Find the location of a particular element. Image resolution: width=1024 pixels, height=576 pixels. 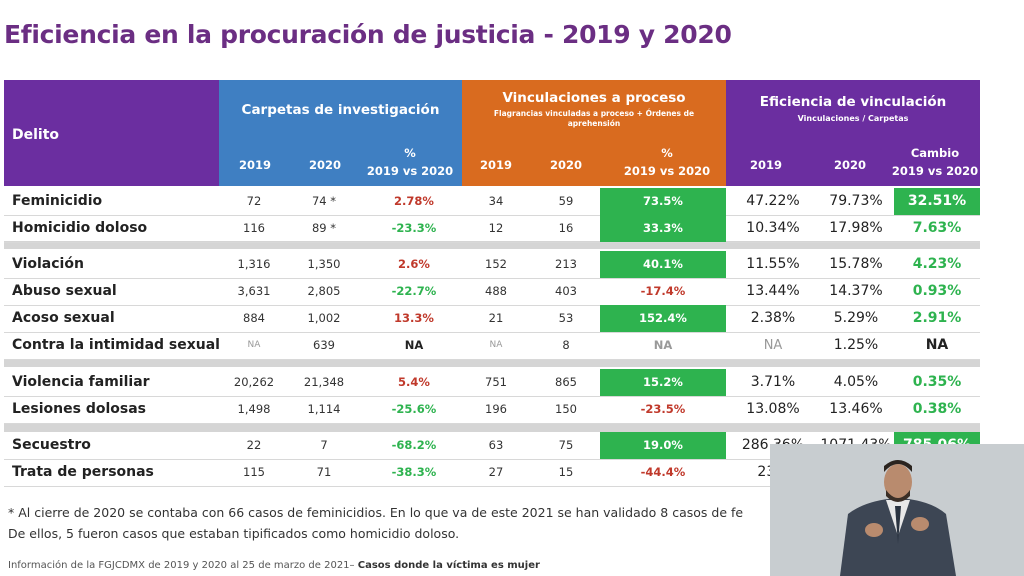

efic-2020-cell: 79.73% is located at coordinates (856, 201).